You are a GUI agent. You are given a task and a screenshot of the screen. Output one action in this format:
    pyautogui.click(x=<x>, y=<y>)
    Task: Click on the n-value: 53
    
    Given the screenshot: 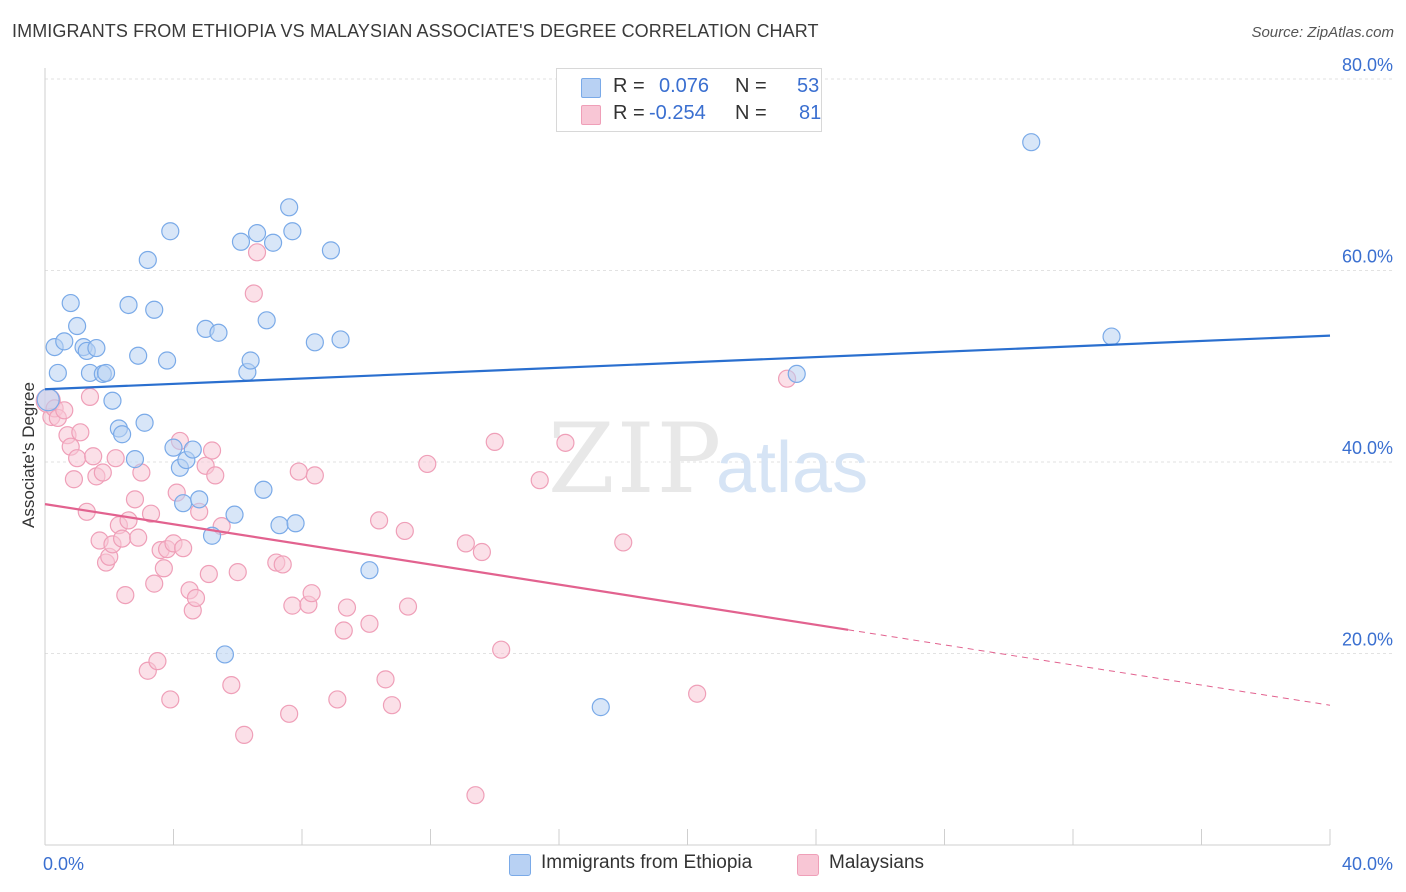 What is the action you would take?
    pyautogui.click(x=808, y=86)
    